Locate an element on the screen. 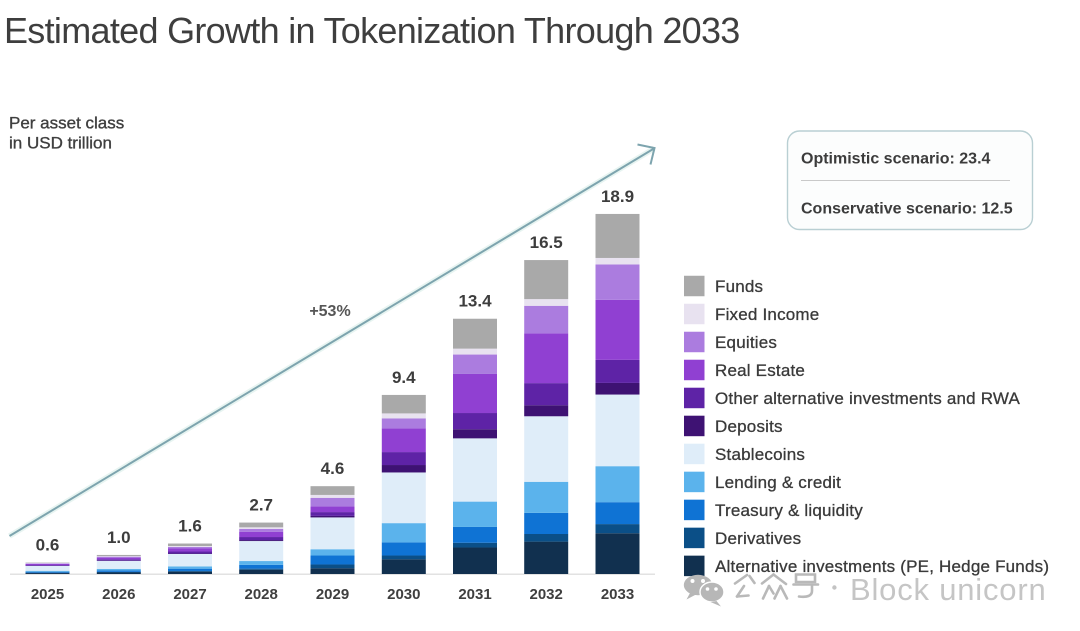  svg-text: 2030 is located at coordinates (403, 594).